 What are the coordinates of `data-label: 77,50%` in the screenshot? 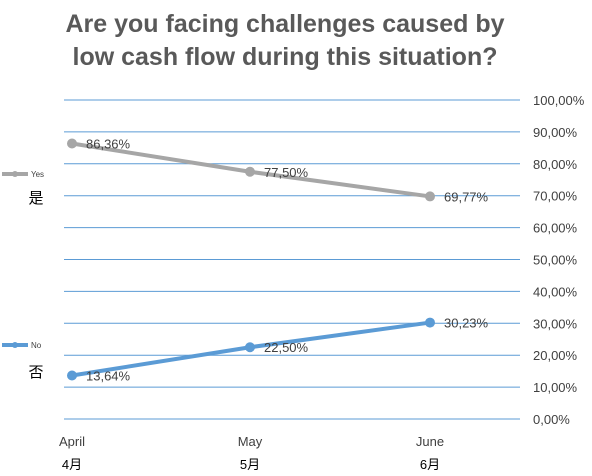 It's located at (286, 172).